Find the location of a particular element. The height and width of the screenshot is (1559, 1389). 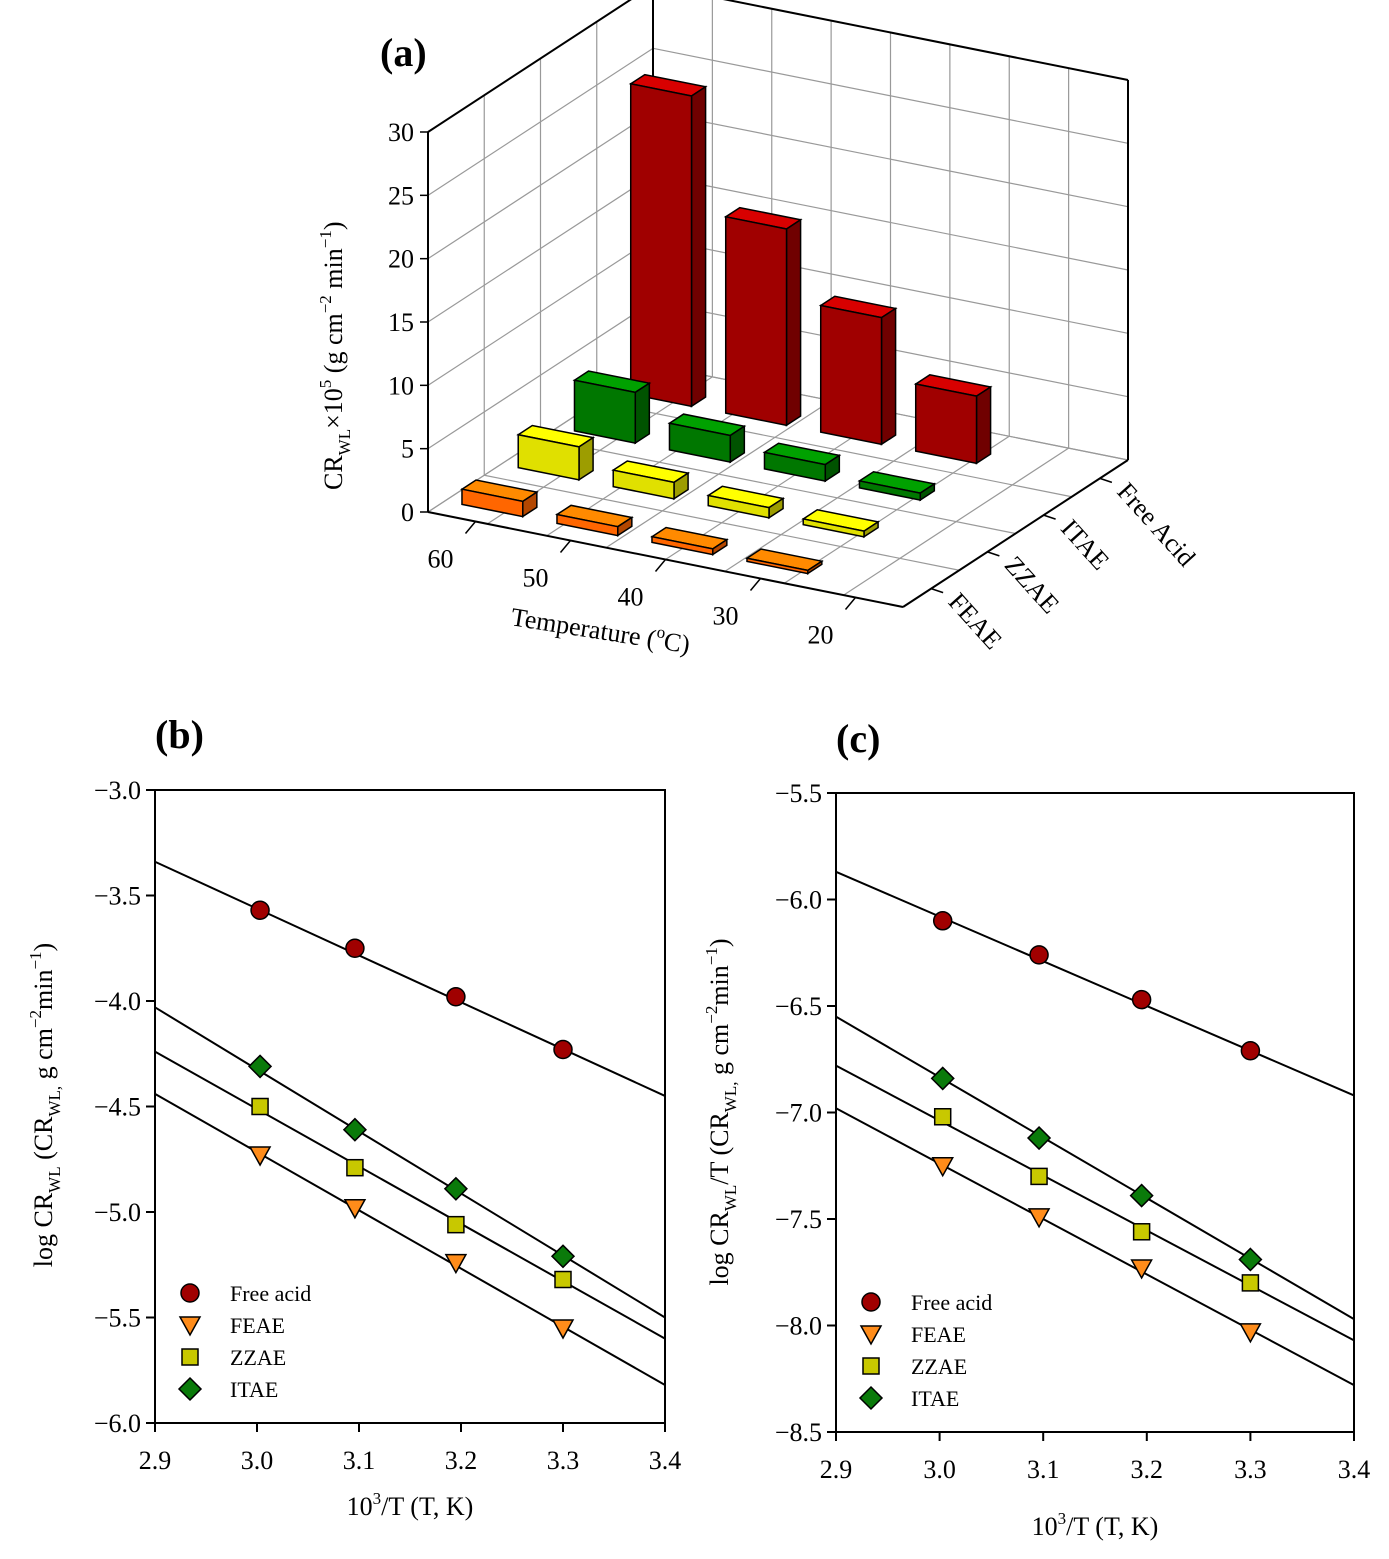

z-tick-label: 20 is located at coordinates (401, 259).